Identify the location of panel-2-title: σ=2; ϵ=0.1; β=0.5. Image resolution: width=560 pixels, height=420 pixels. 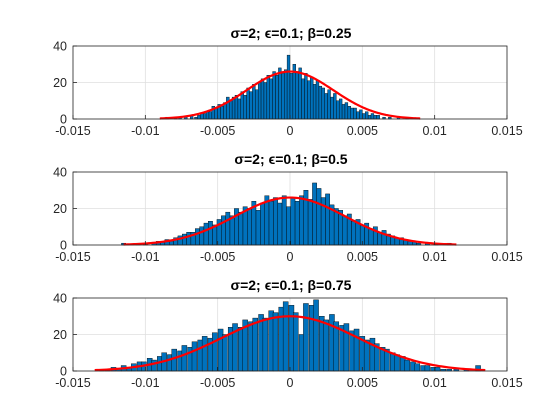
(290, 159).